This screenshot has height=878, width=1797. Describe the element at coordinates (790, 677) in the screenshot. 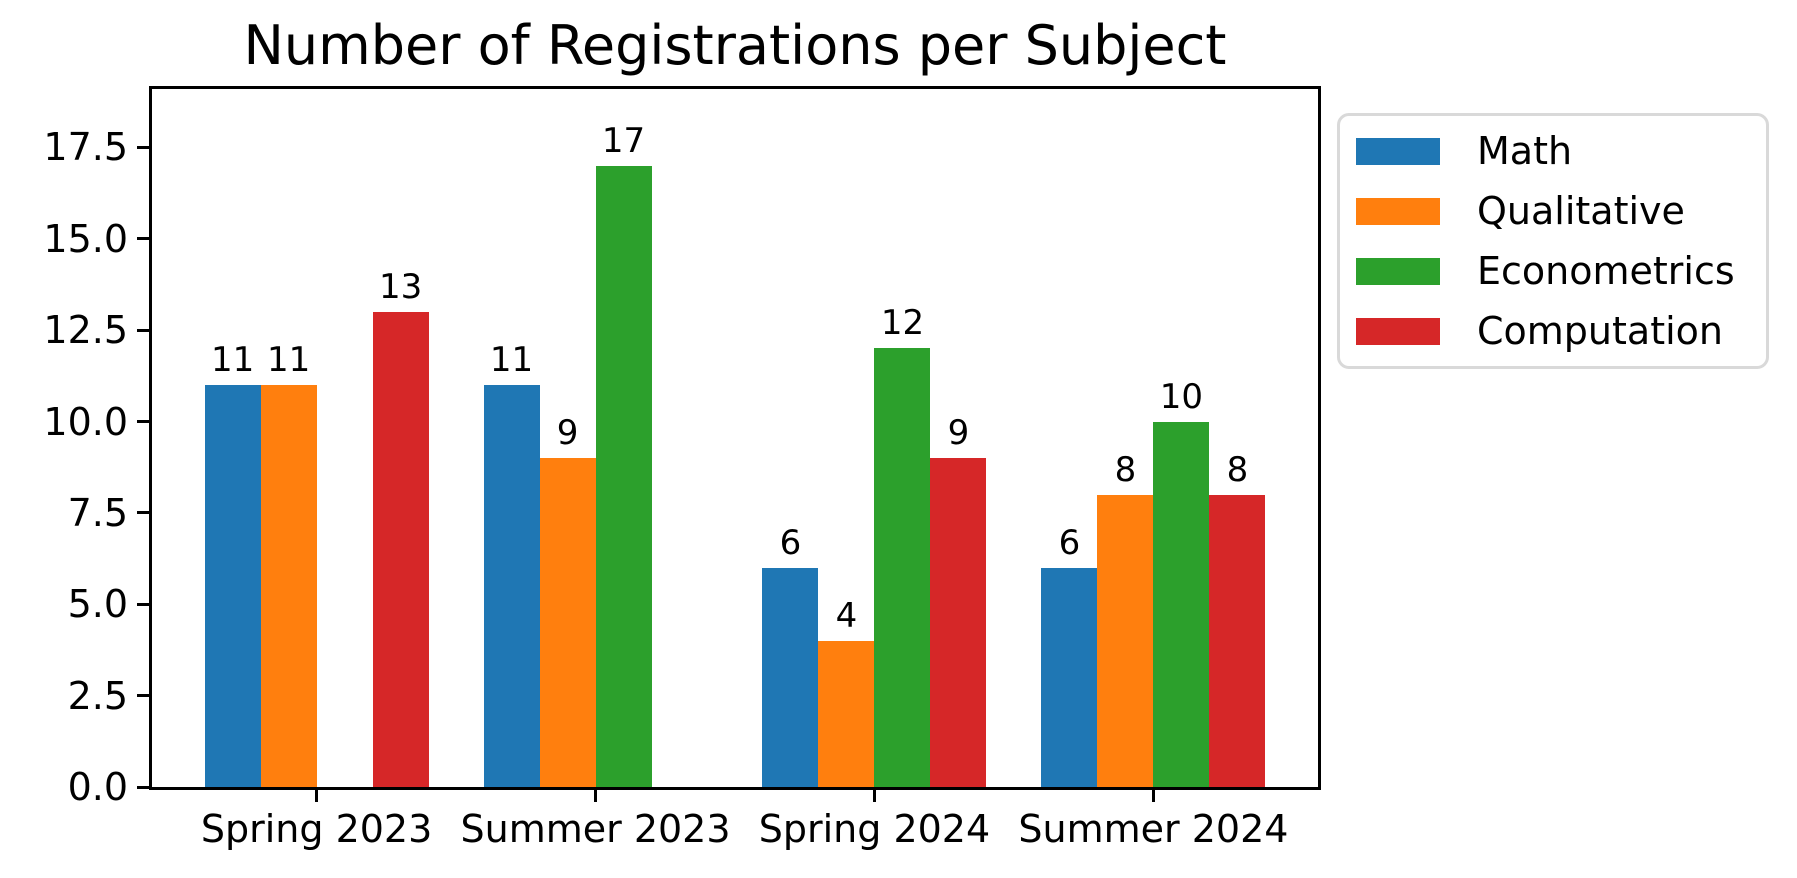

I see `bar-math-spring-2024` at that location.